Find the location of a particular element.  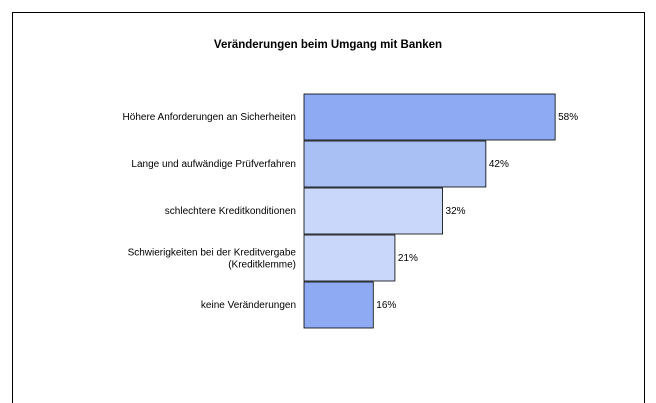

category-label: Lange und aufwändige Prüfverfahren is located at coordinates (213, 164).